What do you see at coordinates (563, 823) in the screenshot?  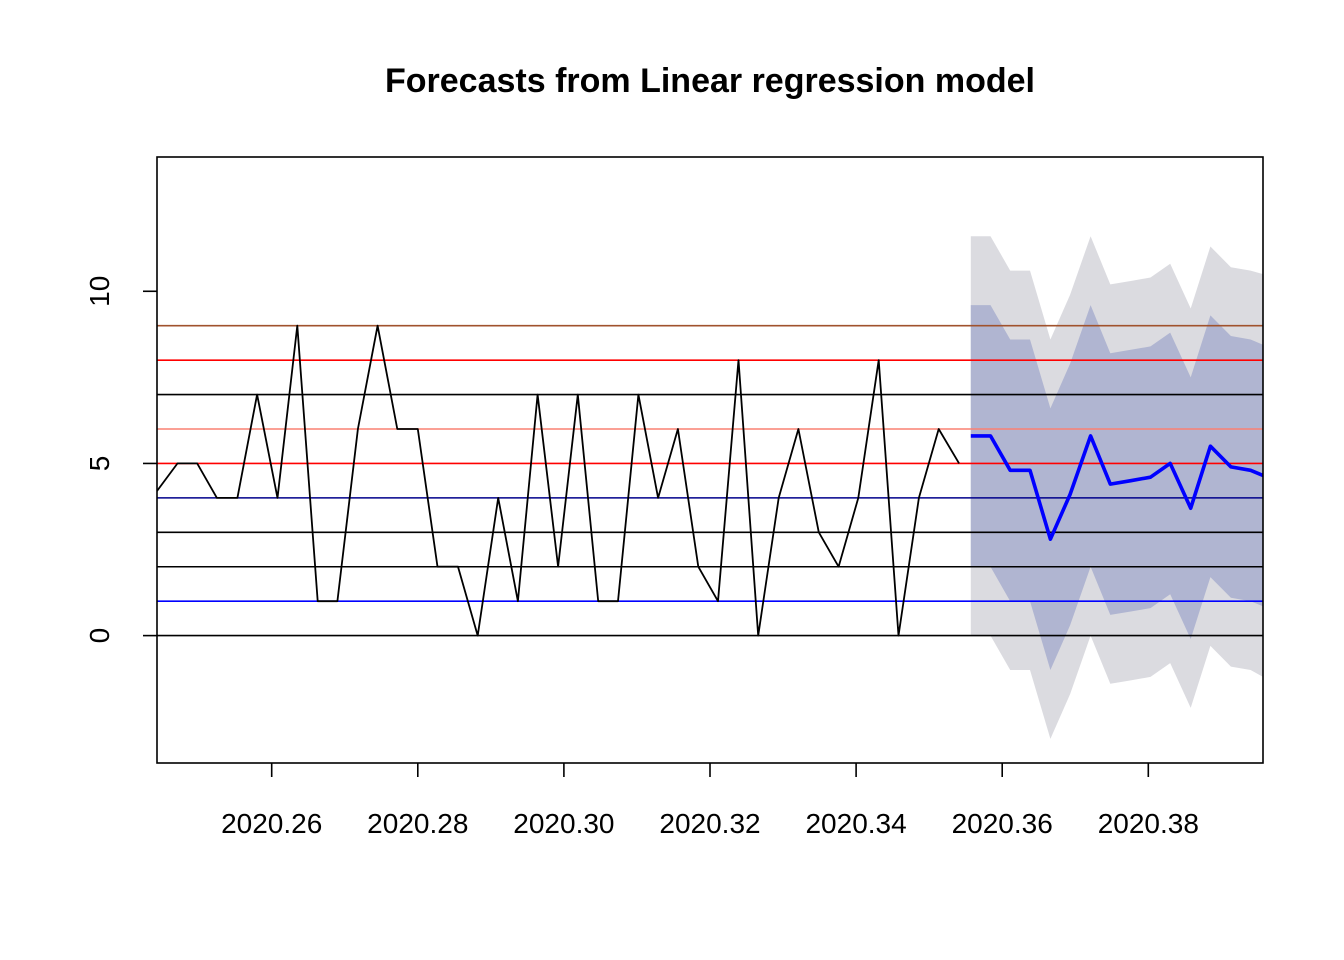 I see `x-tick-label: 2020.30` at bounding box center [563, 823].